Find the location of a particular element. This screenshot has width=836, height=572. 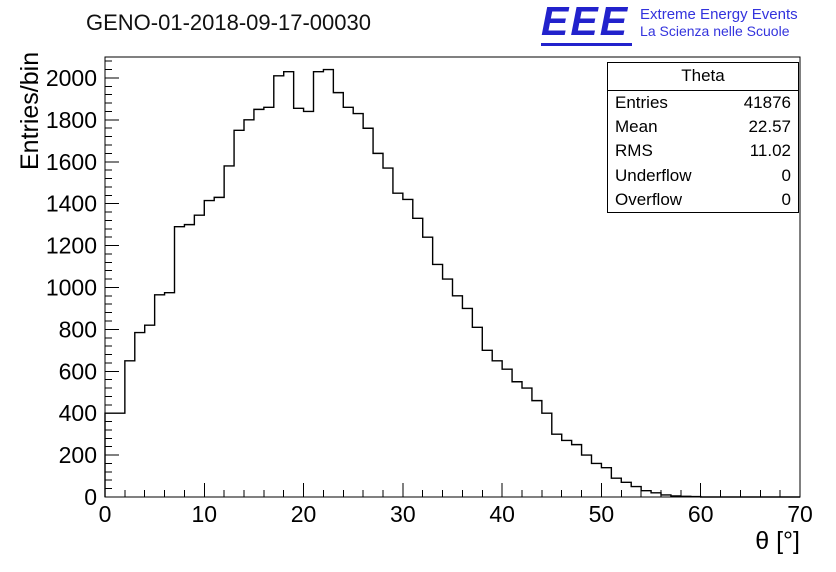

y-tick-label: 1200 is located at coordinates (71, 246).